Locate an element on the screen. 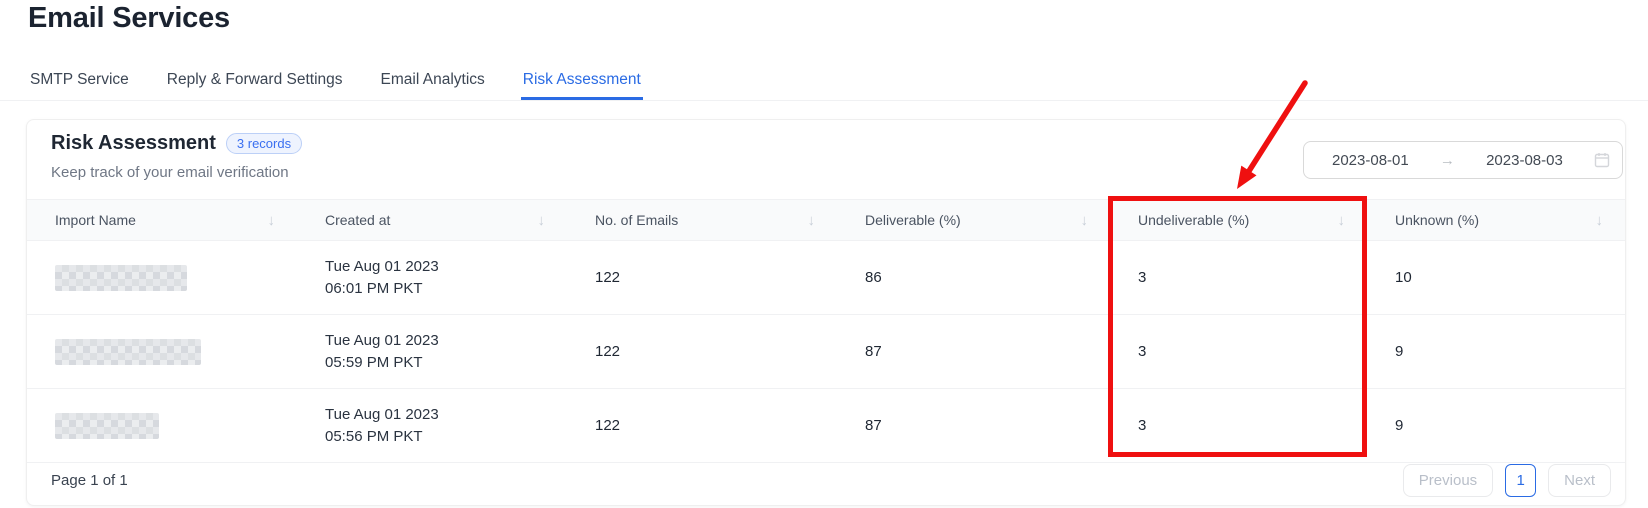  cell-created-at: Tue Aug 01 2023 06:01 PM PKT is located at coordinates (432, 277).